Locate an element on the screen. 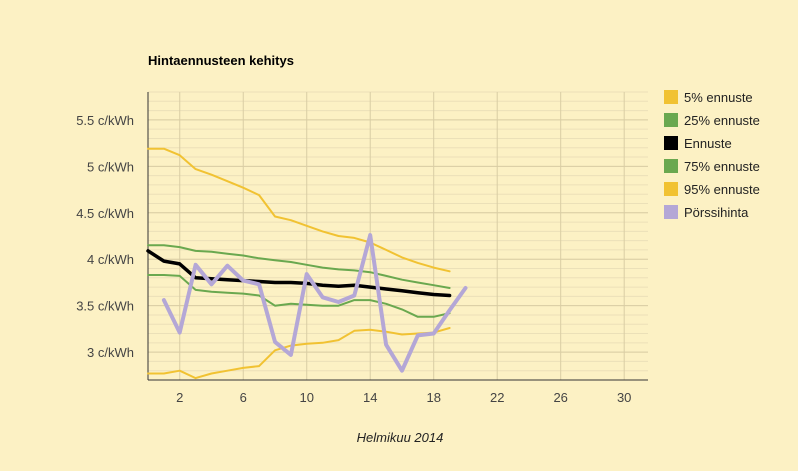 Image resolution: width=798 pixels, height=471 pixels. y-tick-label: 5 c/kWh is located at coordinates (110, 166).